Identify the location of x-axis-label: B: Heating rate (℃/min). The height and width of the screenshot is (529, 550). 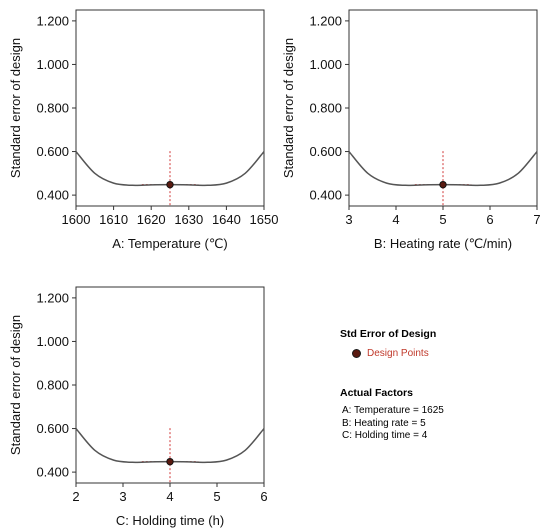
(443, 243).